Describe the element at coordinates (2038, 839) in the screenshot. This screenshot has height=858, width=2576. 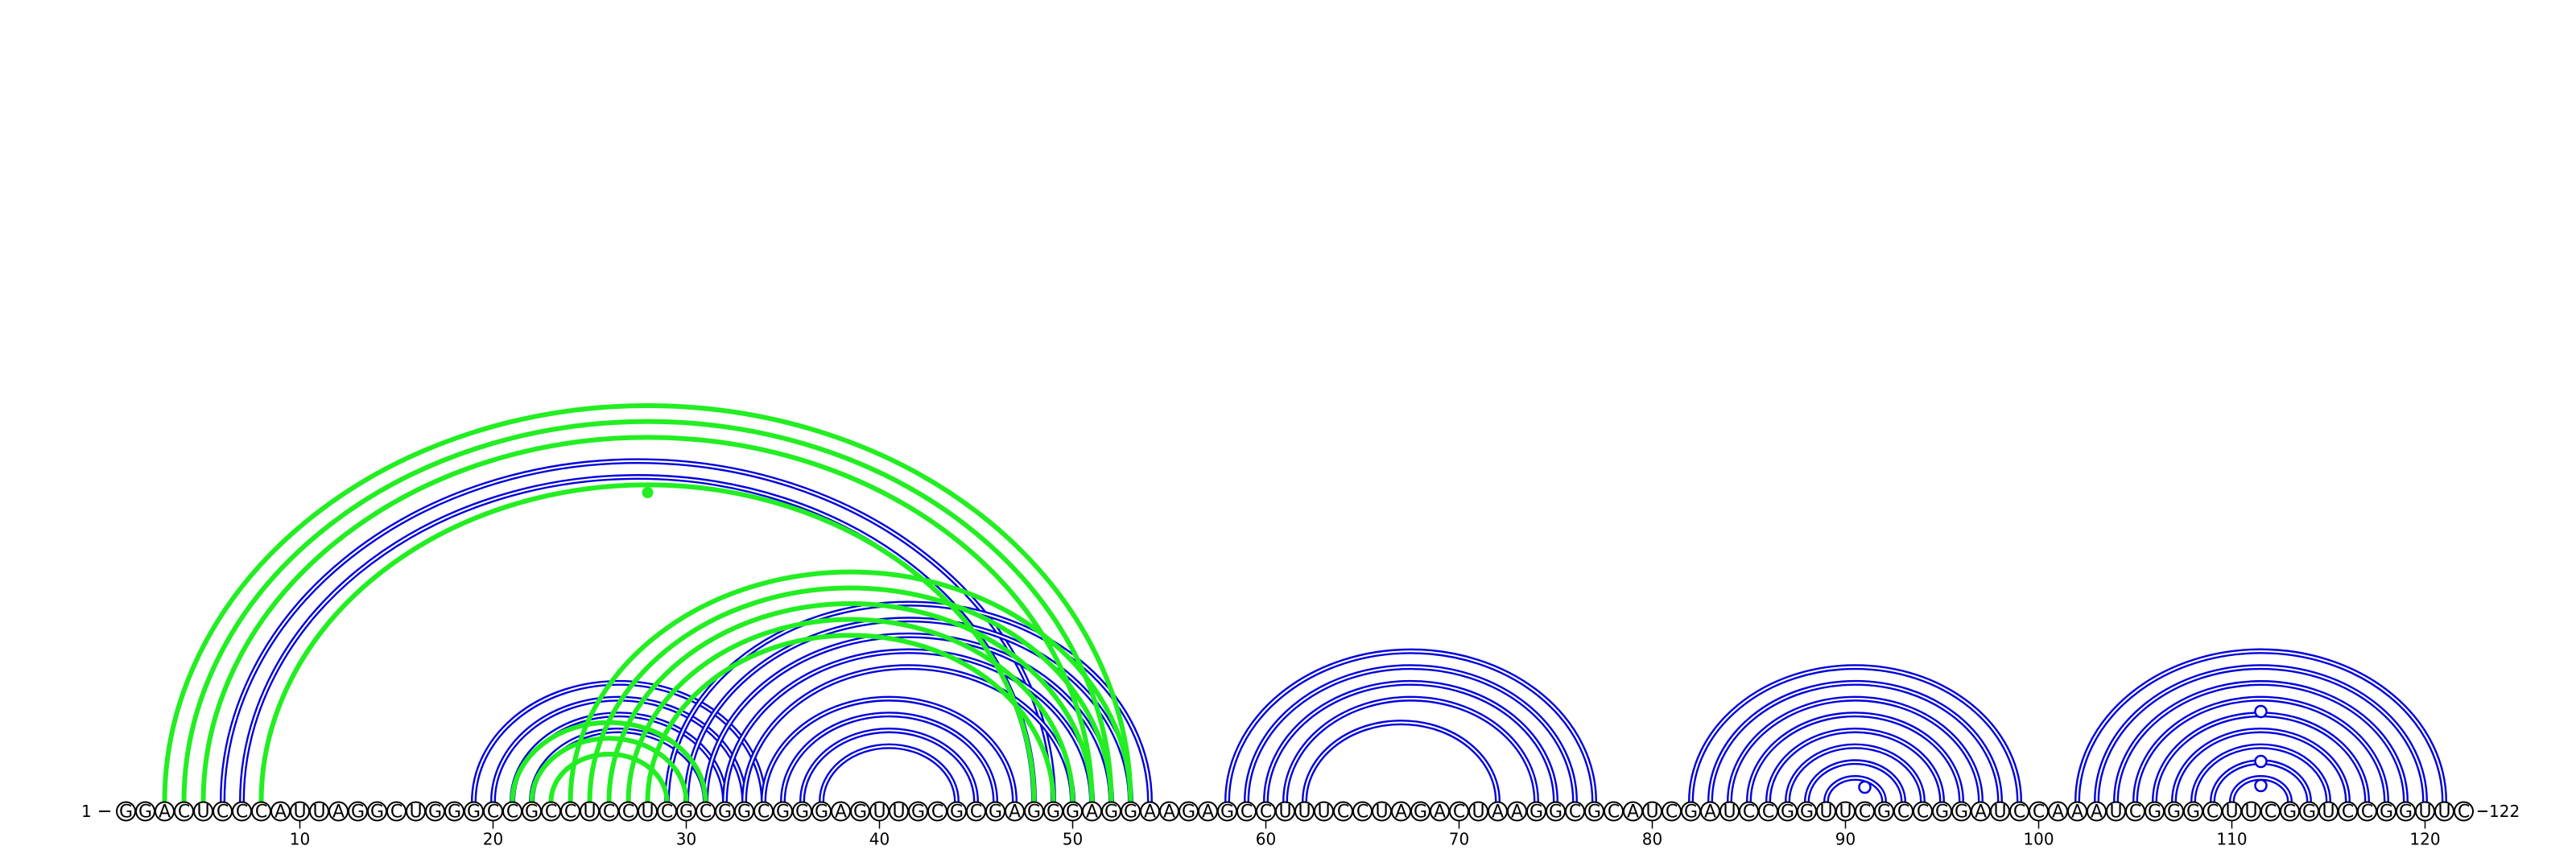
I see `tick-label: 100` at that location.